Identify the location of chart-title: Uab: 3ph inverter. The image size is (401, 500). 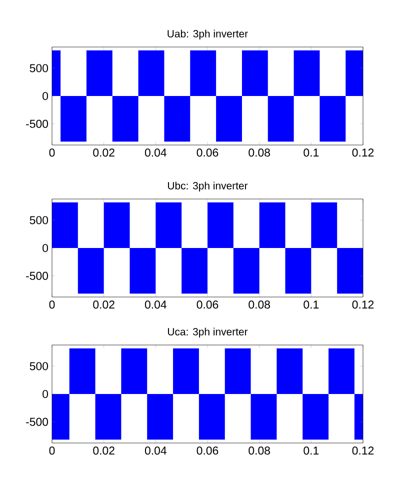
(208, 35).